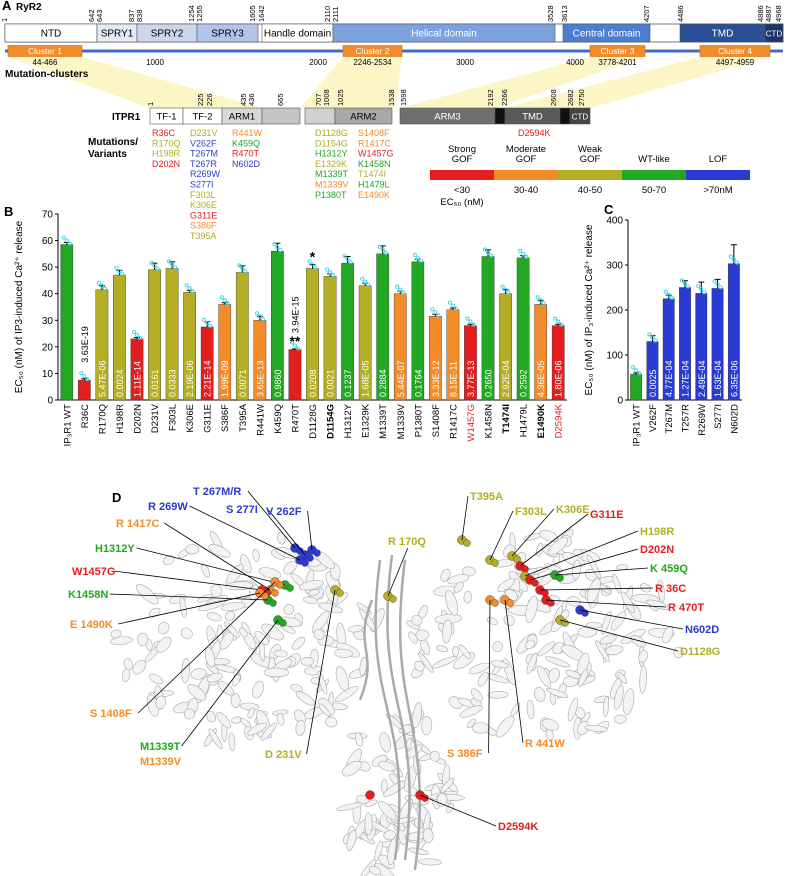 The height and width of the screenshot is (876, 788). I want to click on clusters-title: Mutation-clusters, so click(47, 74).